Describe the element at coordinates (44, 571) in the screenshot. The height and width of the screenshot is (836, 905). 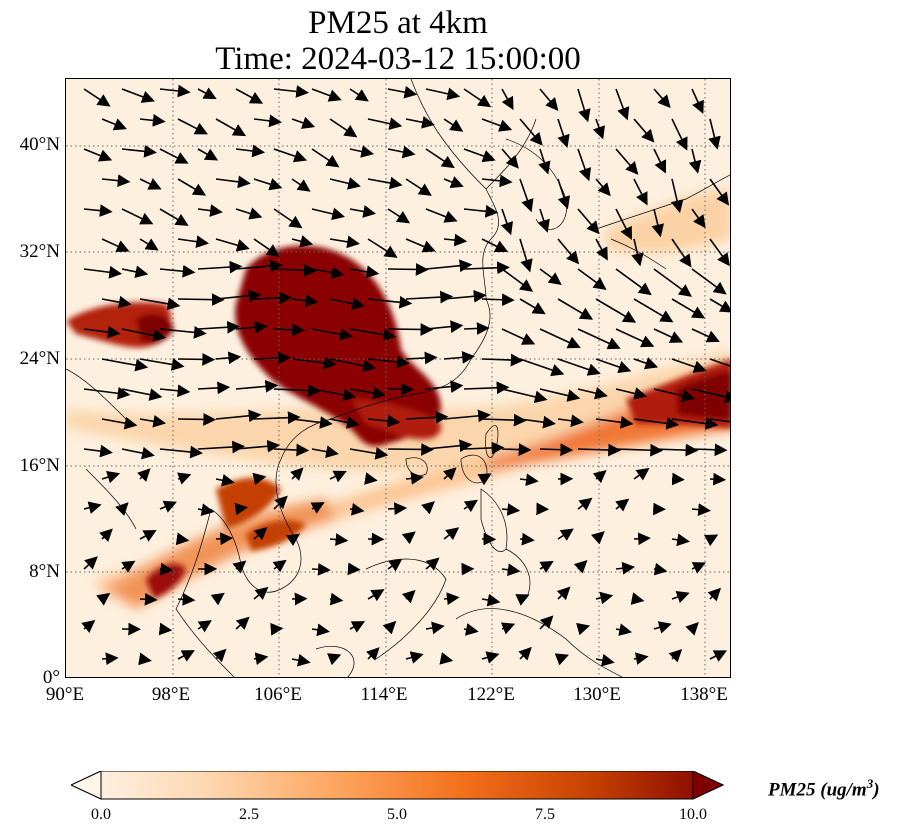
I see `lat-label-8n: 8°N` at that location.